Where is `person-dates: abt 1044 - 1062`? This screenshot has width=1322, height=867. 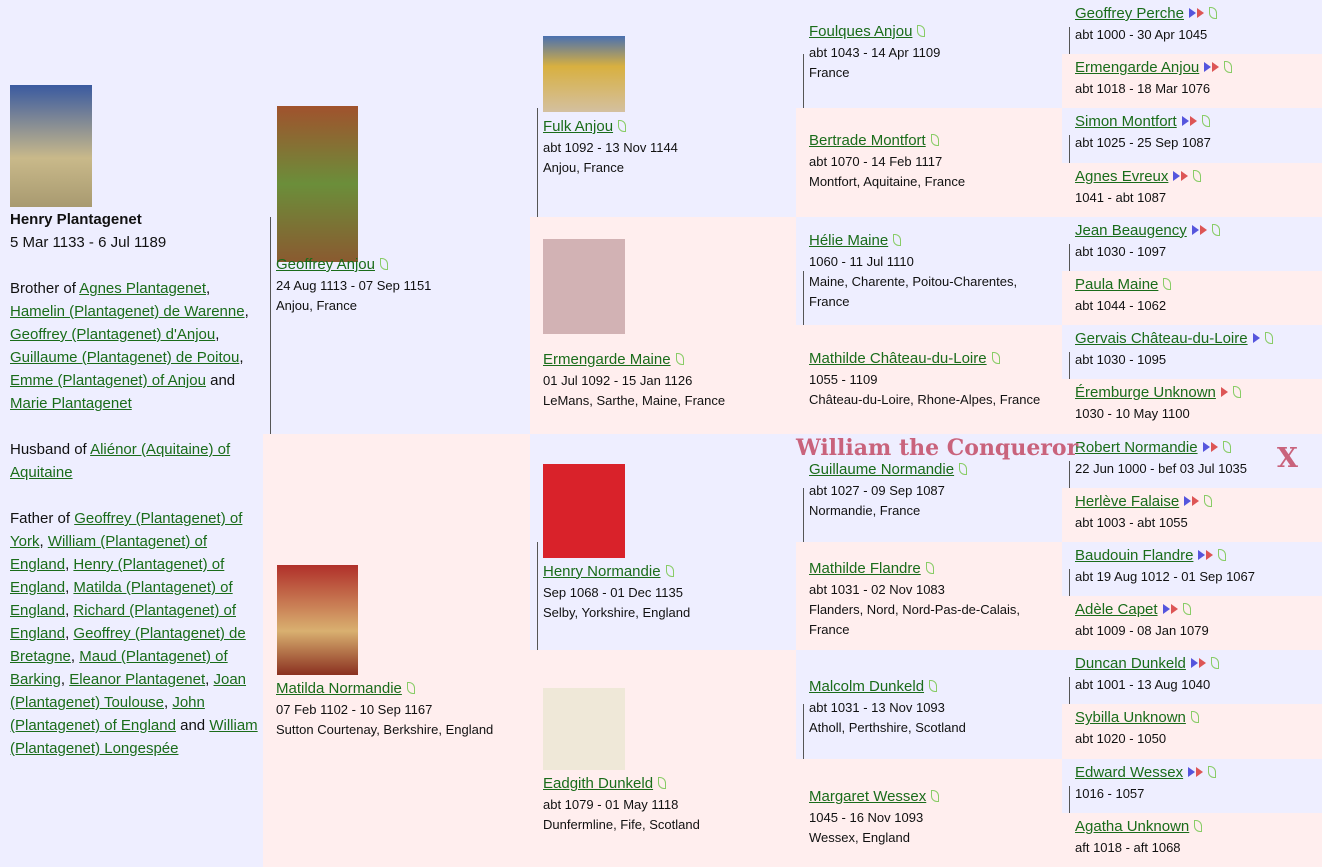 person-dates: abt 1044 - 1062 is located at coordinates (1121, 305).